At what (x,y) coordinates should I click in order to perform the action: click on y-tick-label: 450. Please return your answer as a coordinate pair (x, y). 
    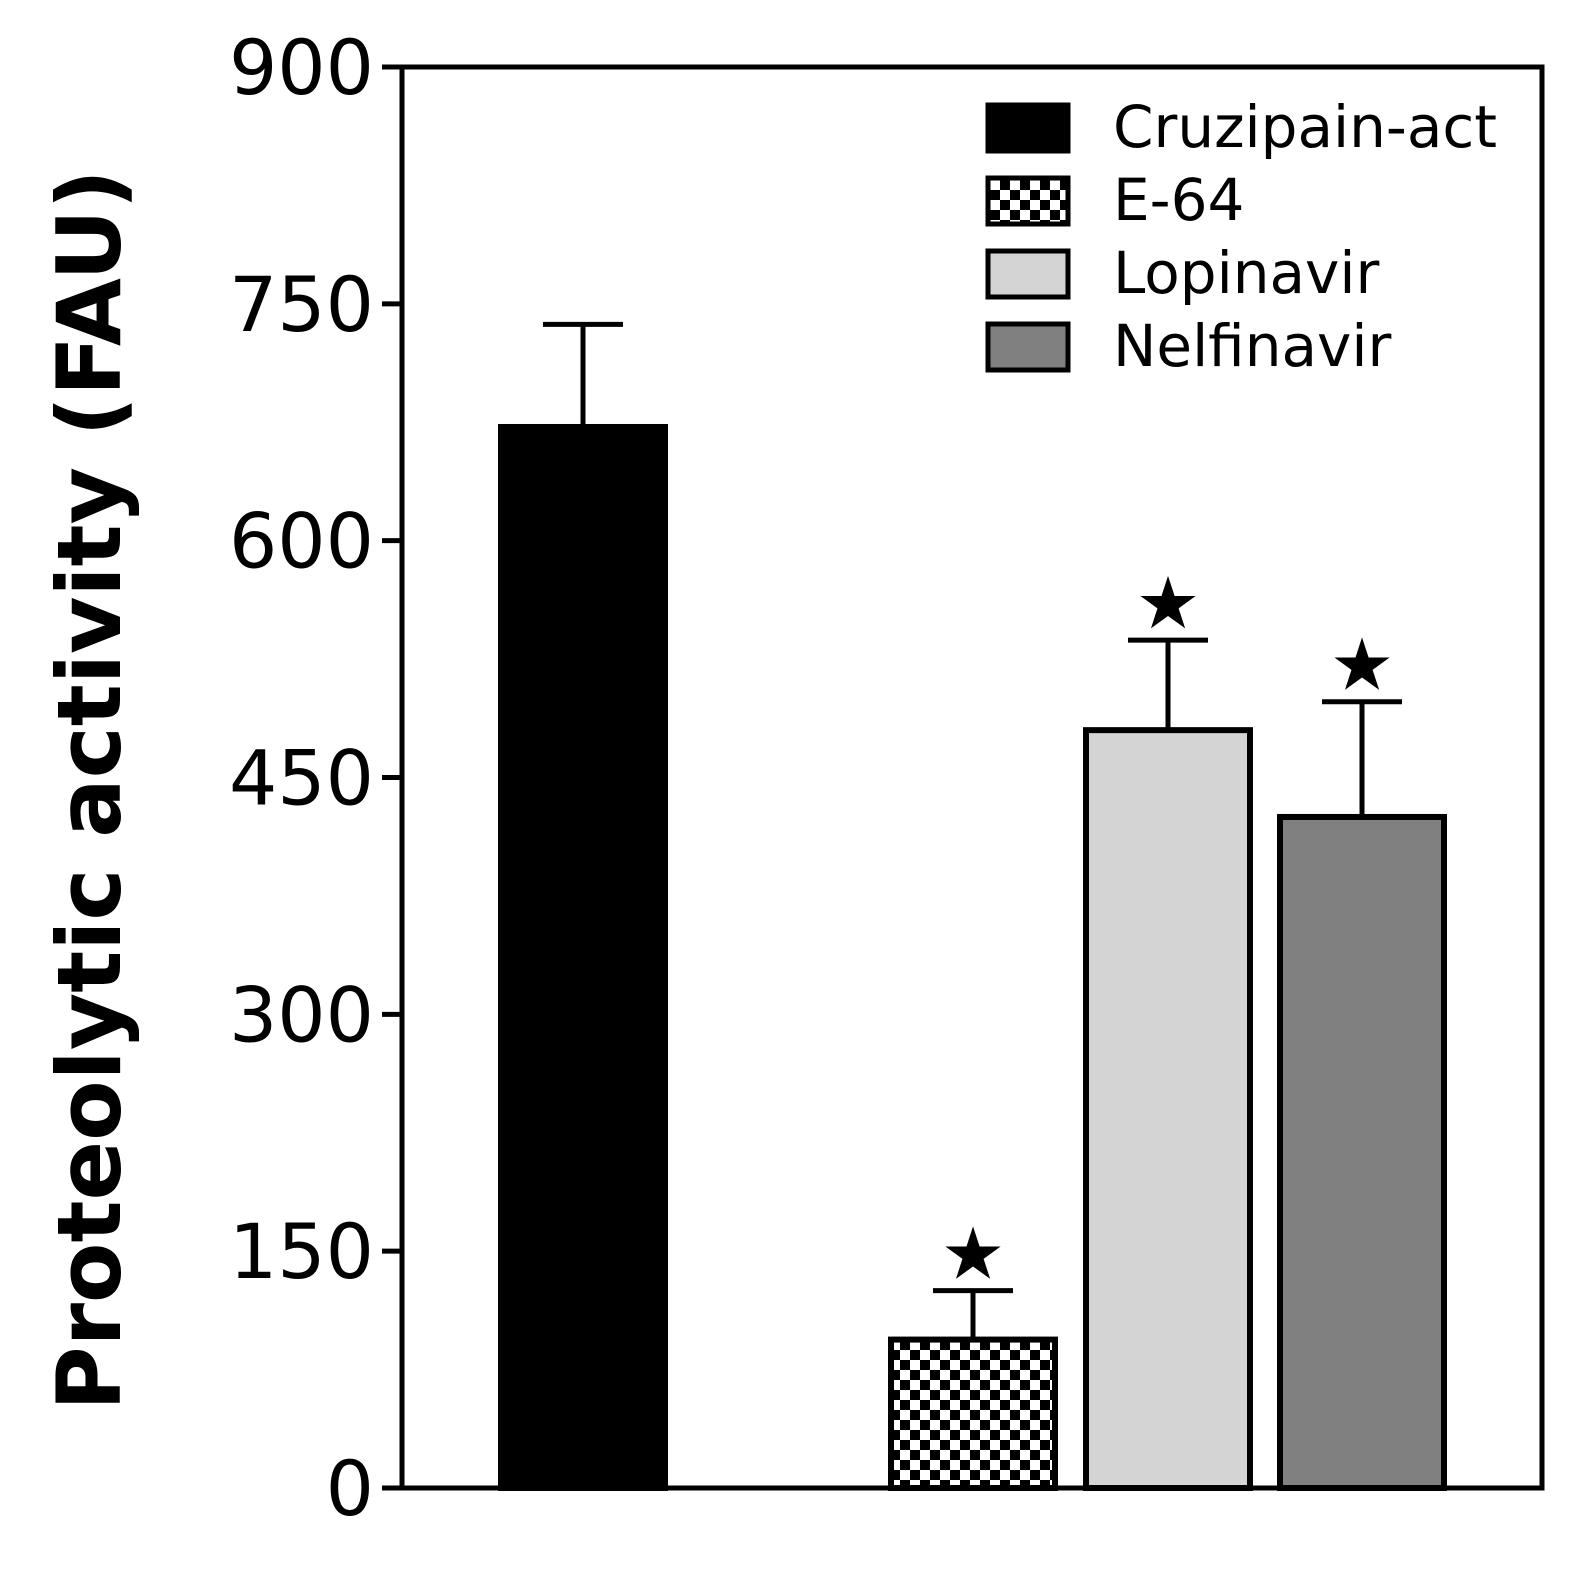
    Looking at the image, I should click on (301, 778).